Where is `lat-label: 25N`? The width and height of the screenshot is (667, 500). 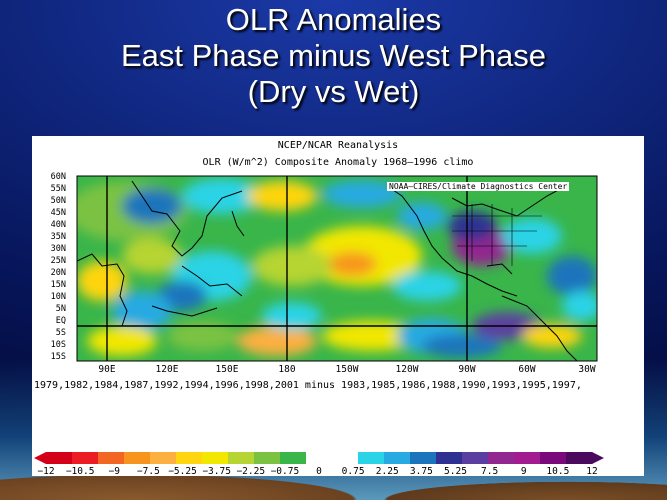 lat-label: 25N is located at coordinates (58, 261).